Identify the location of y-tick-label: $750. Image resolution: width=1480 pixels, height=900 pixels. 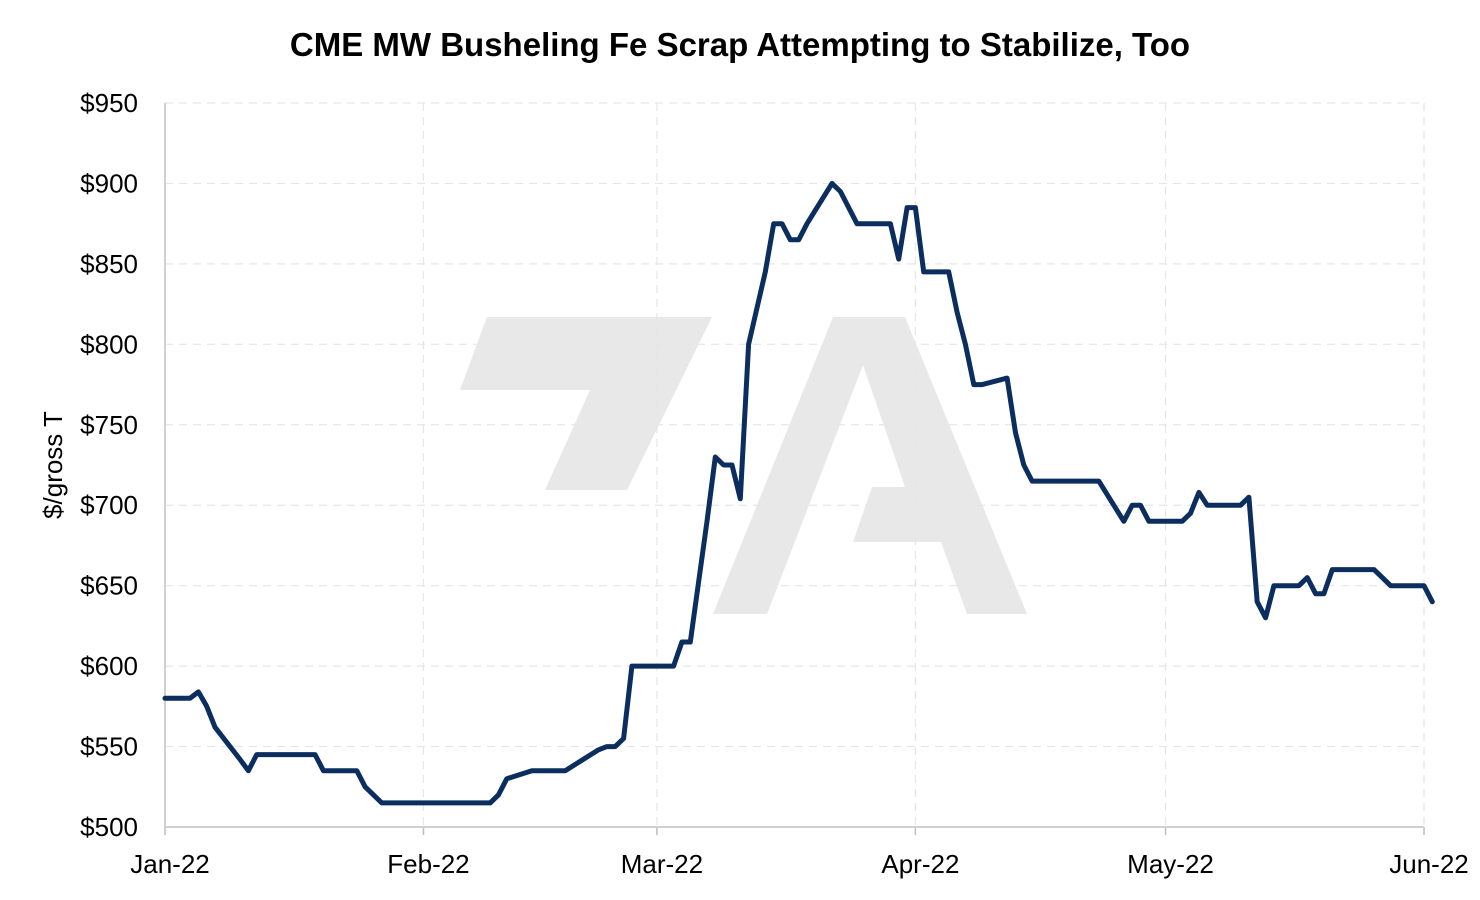
(109, 425).